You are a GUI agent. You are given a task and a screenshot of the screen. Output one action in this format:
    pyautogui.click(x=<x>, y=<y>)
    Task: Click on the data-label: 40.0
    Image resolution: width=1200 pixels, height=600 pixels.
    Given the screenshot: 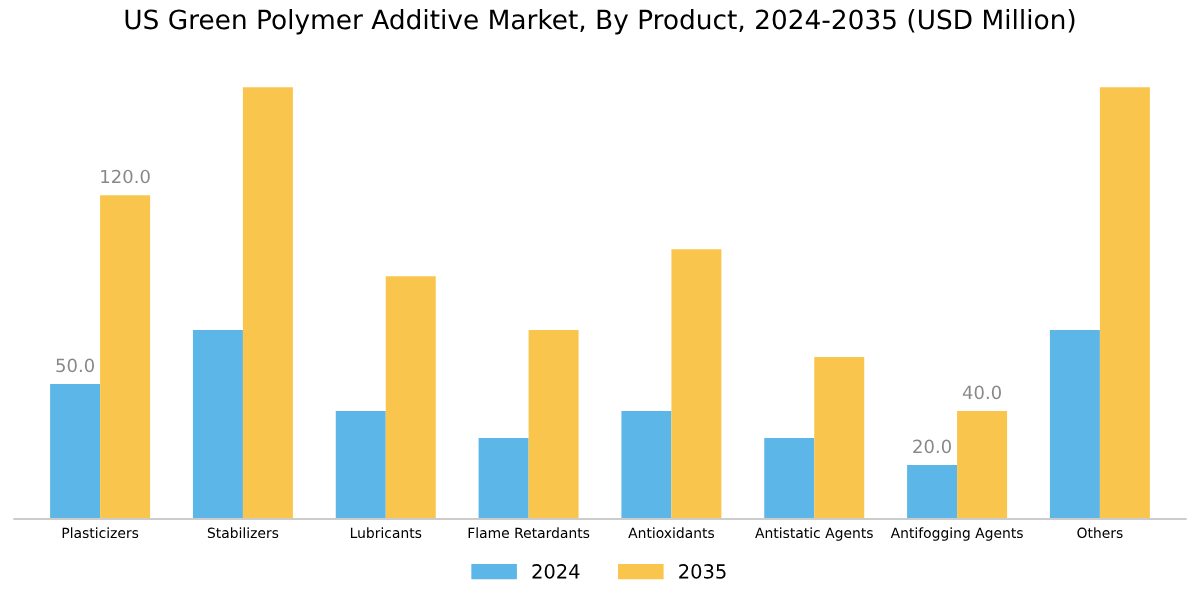 What is the action you would take?
    pyautogui.click(x=981, y=392)
    